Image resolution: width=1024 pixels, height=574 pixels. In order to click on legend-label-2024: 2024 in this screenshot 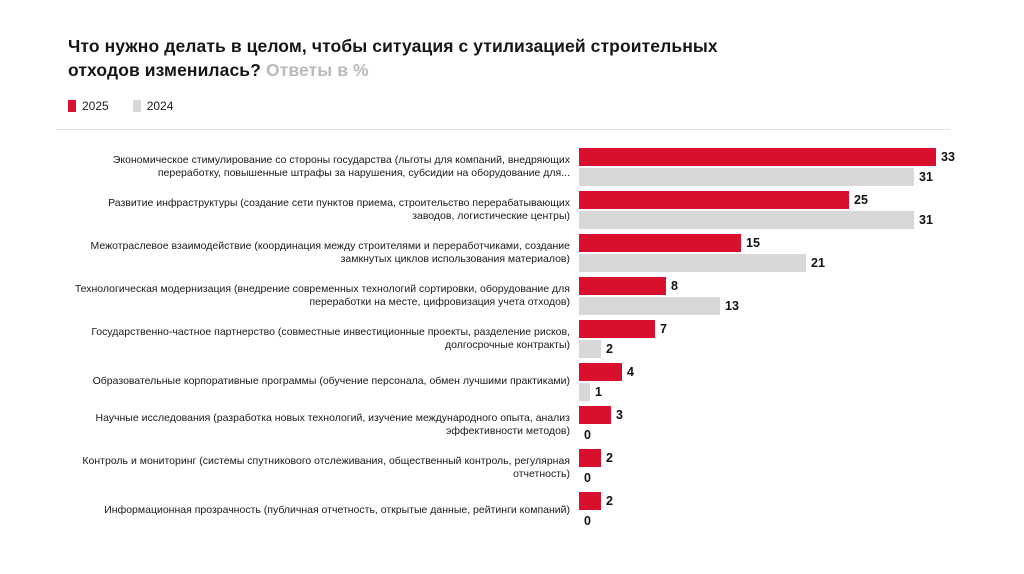, I will do `click(160, 106)`.